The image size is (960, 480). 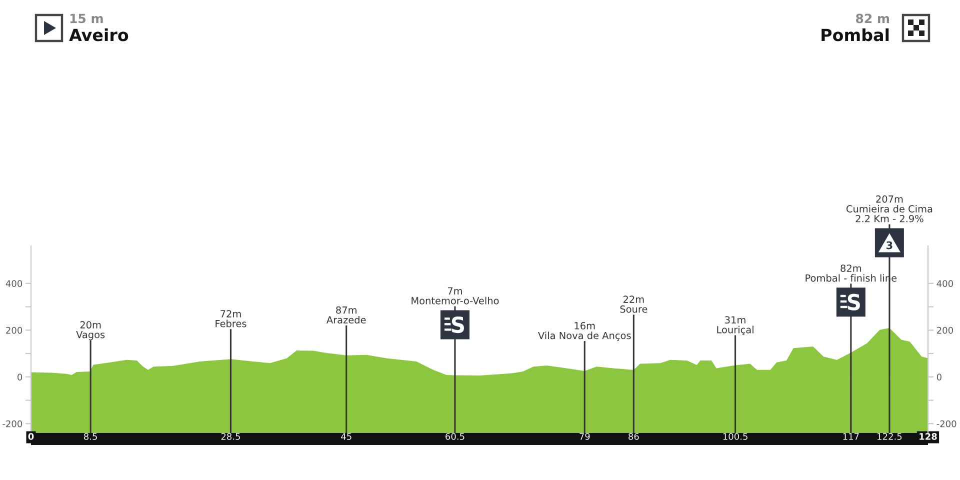 I want to click on text: Pombal, so click(x=855, y=35).